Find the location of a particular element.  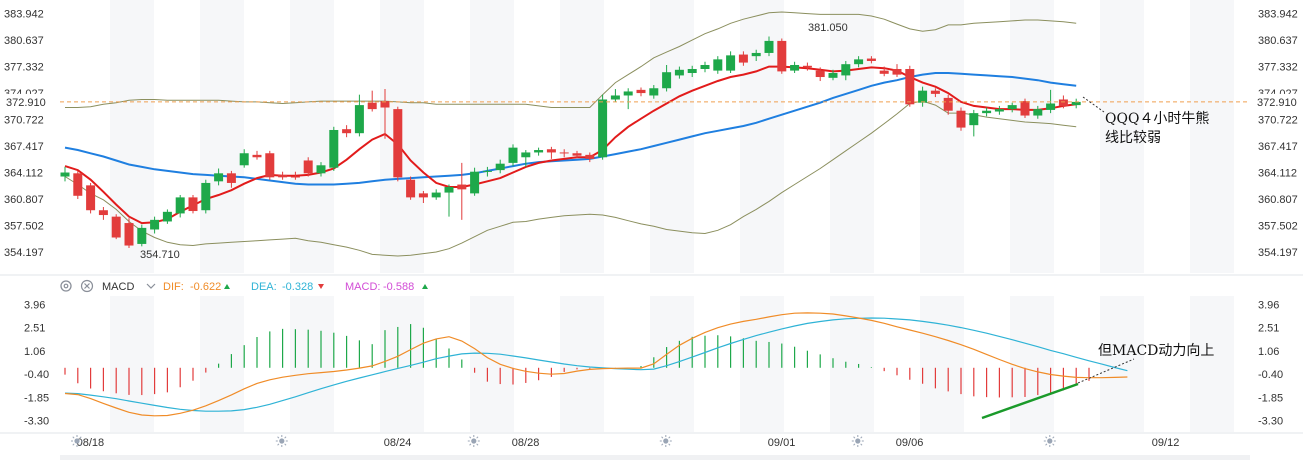

macd-tick-label: 2.51 is located at coordinates (1268, 329).